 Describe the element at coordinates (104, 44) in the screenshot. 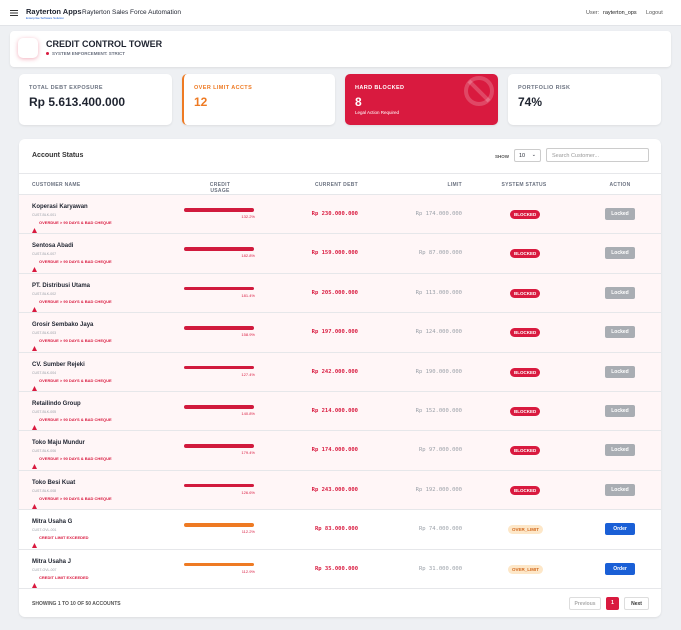

I see `header-title: CREDIT CONTROL TOWER` at that location.